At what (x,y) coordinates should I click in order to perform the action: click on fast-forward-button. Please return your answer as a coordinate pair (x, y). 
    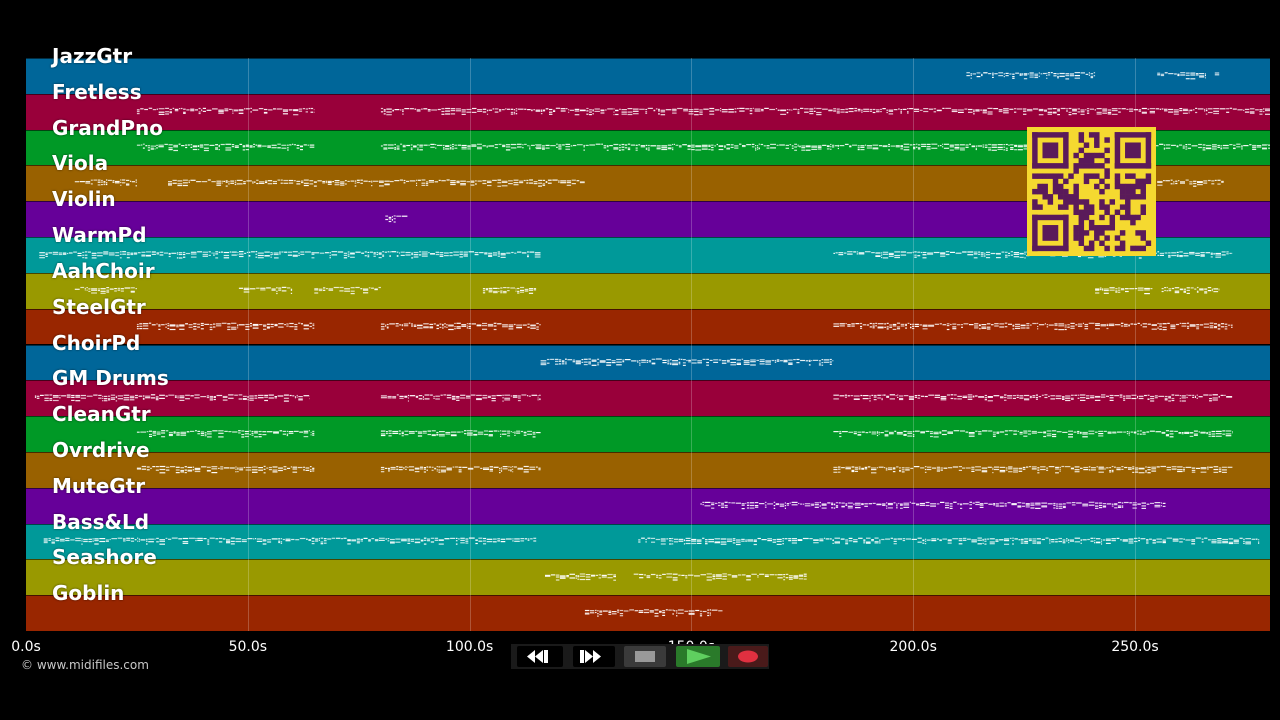
    Looking at the image, I should click on (594, 656).